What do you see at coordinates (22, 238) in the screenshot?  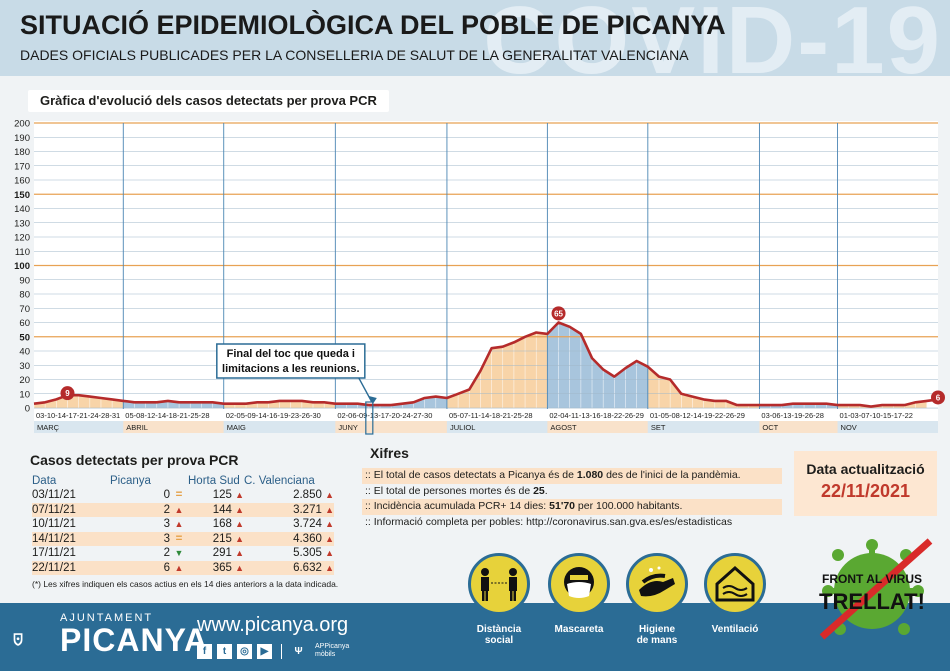 I see `y-tick-label: 120` at bounding box center [22, 238].